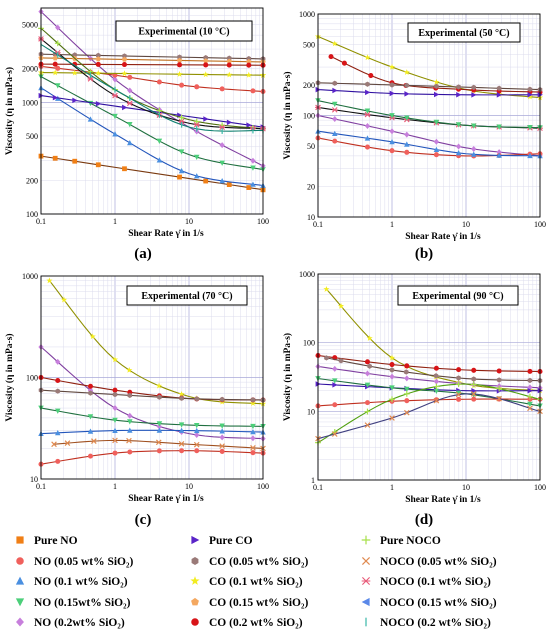  I want to click on legend-item-co_01: CO (0.1 wt% SiO₂), so click(246, 582).